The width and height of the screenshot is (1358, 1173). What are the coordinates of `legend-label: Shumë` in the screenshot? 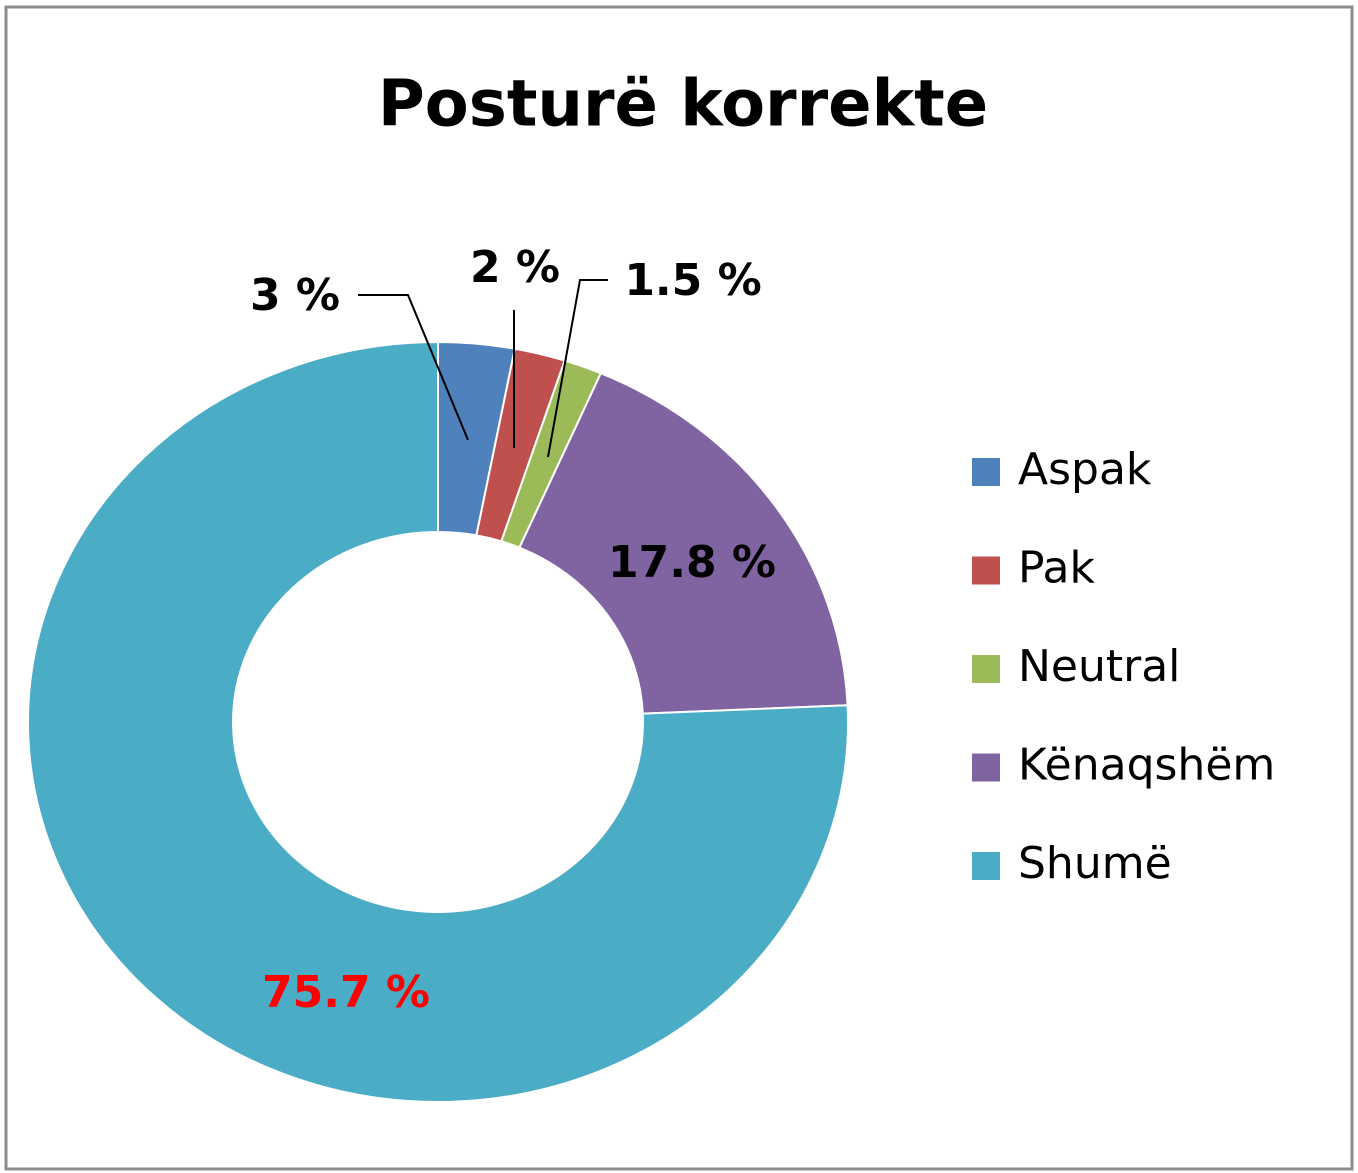 It's located at (1095, 863).